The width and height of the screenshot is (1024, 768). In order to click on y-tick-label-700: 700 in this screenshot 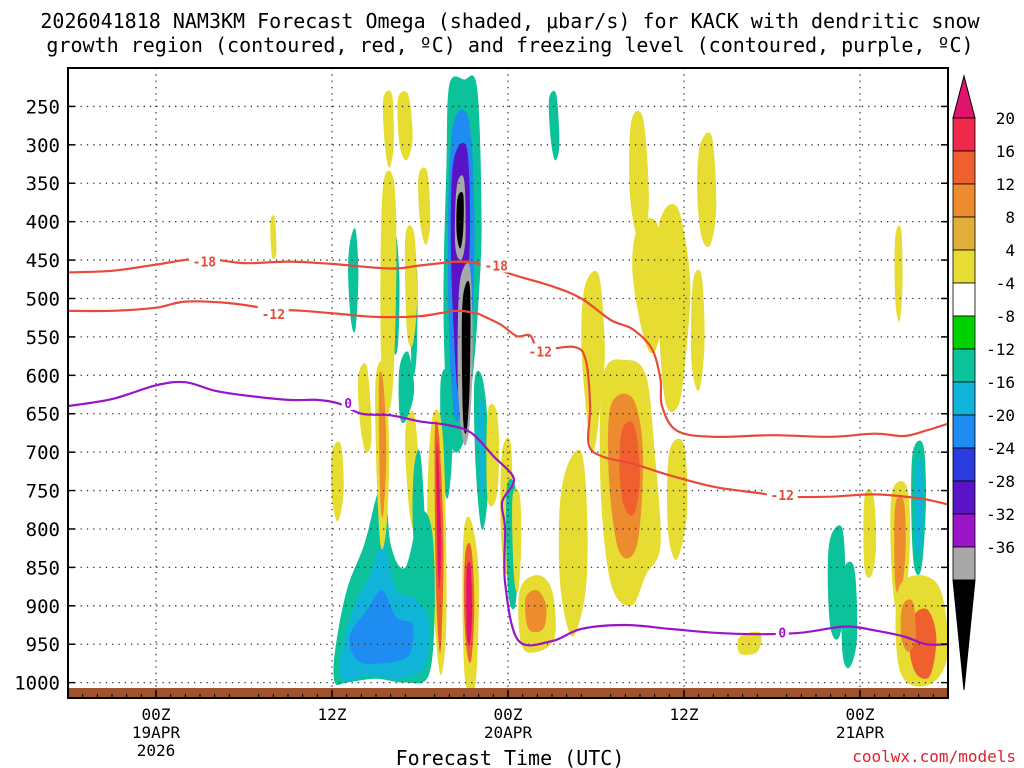, I will do `click(43, 453)`.